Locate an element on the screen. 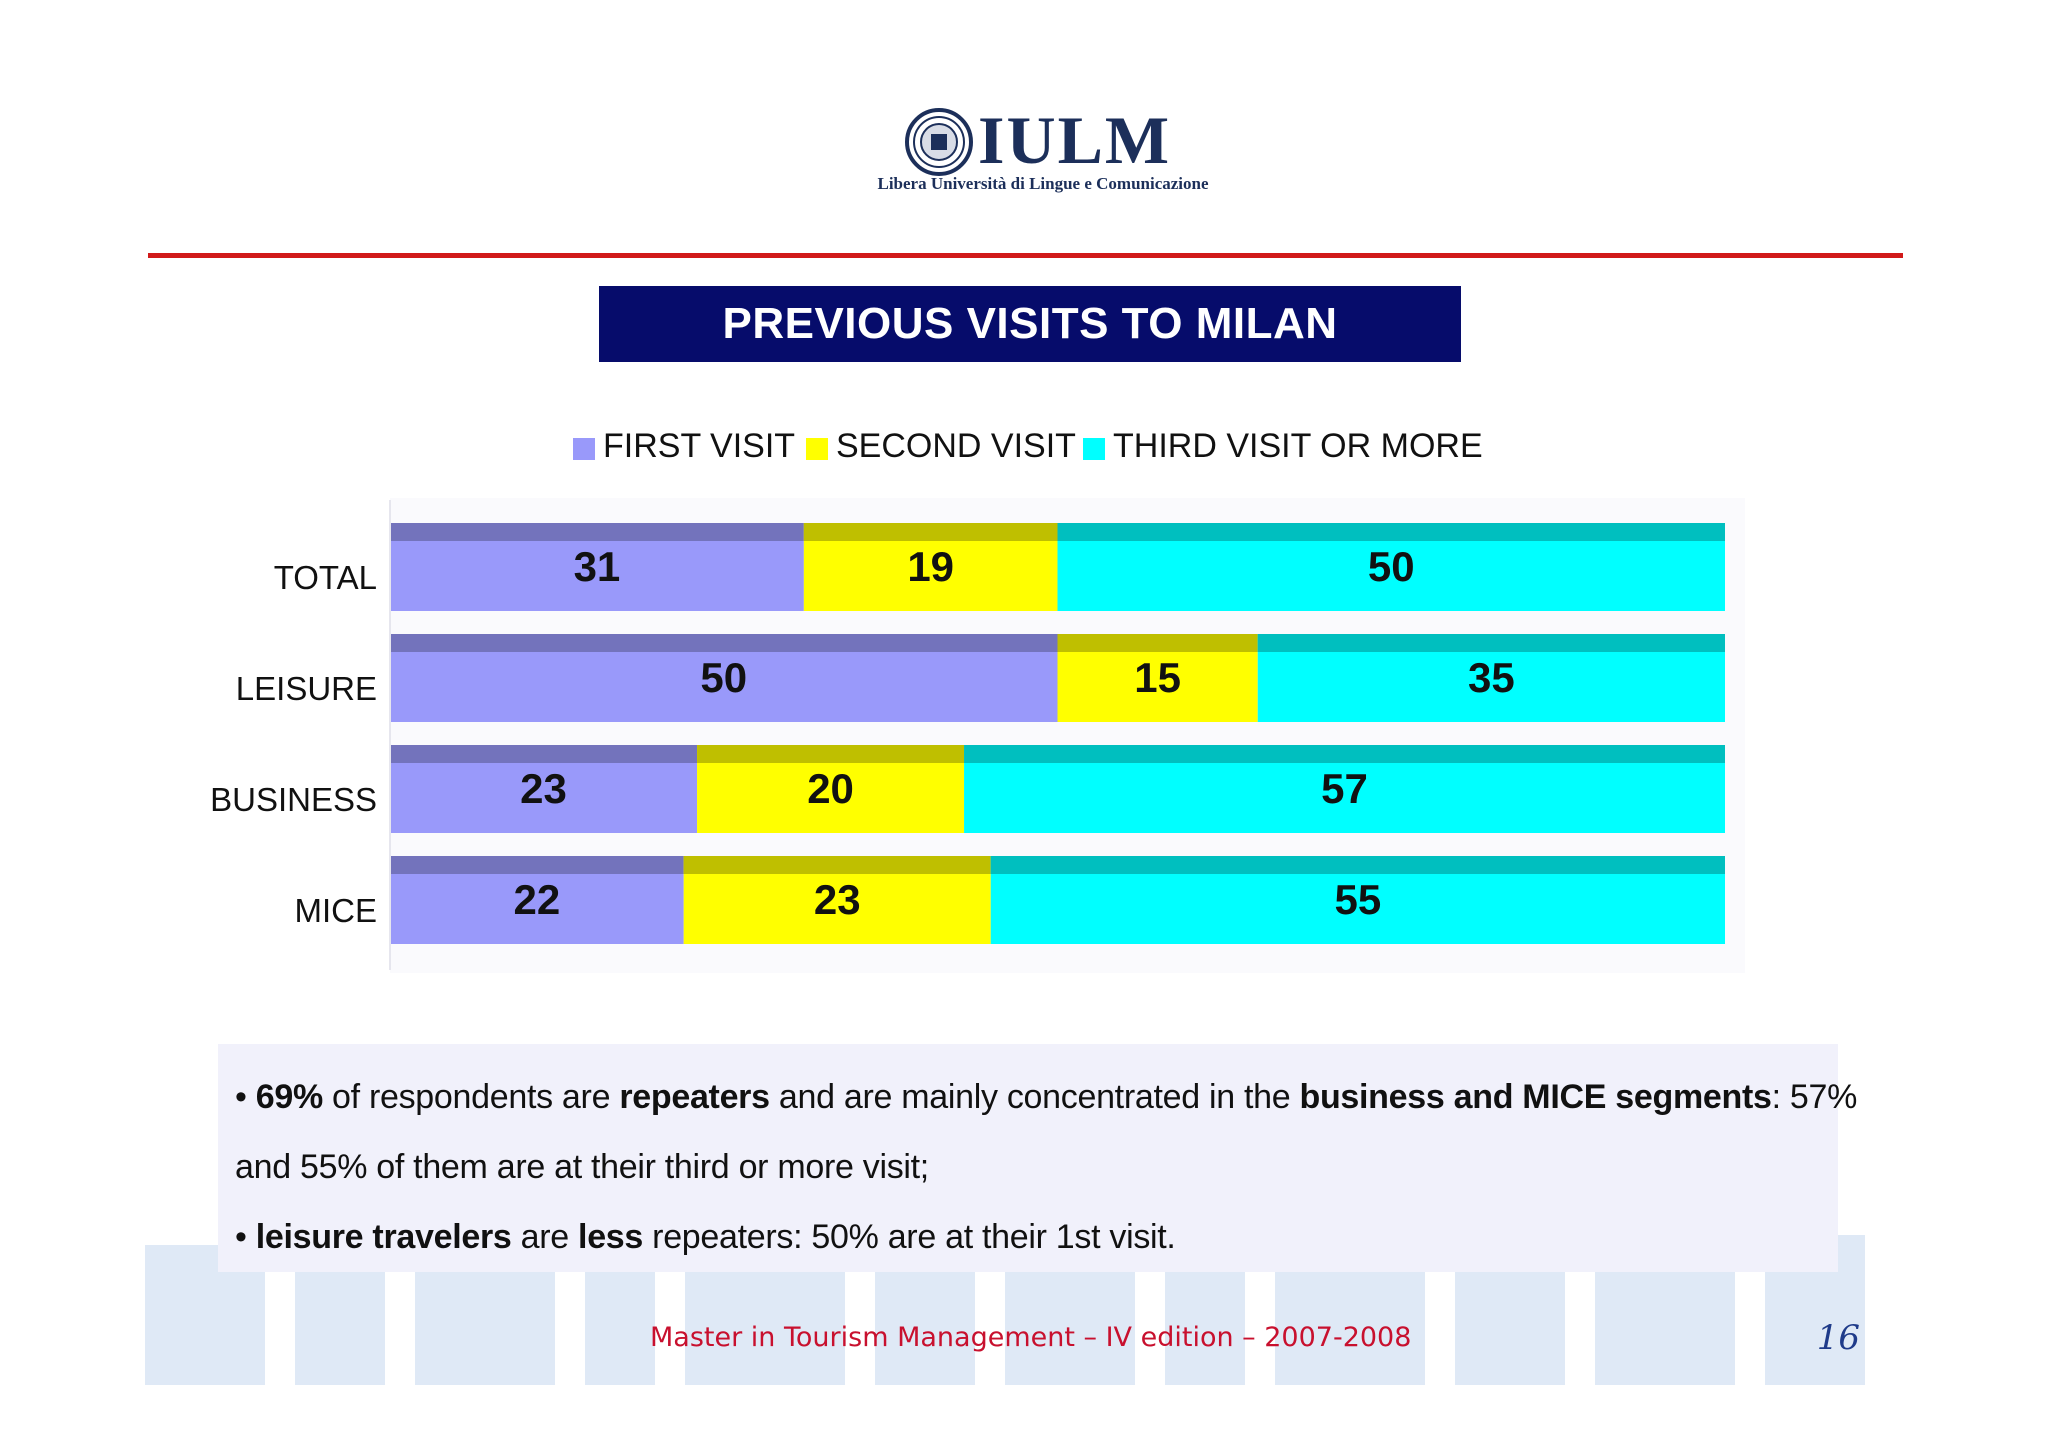  legend-swatch-first-visit is located at coordinates (584, 449).